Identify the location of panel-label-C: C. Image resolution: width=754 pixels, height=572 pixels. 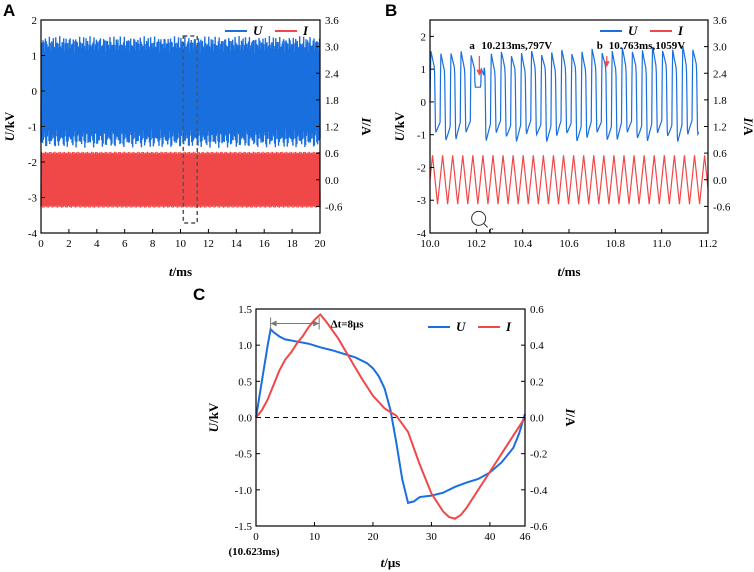
(199, 294).